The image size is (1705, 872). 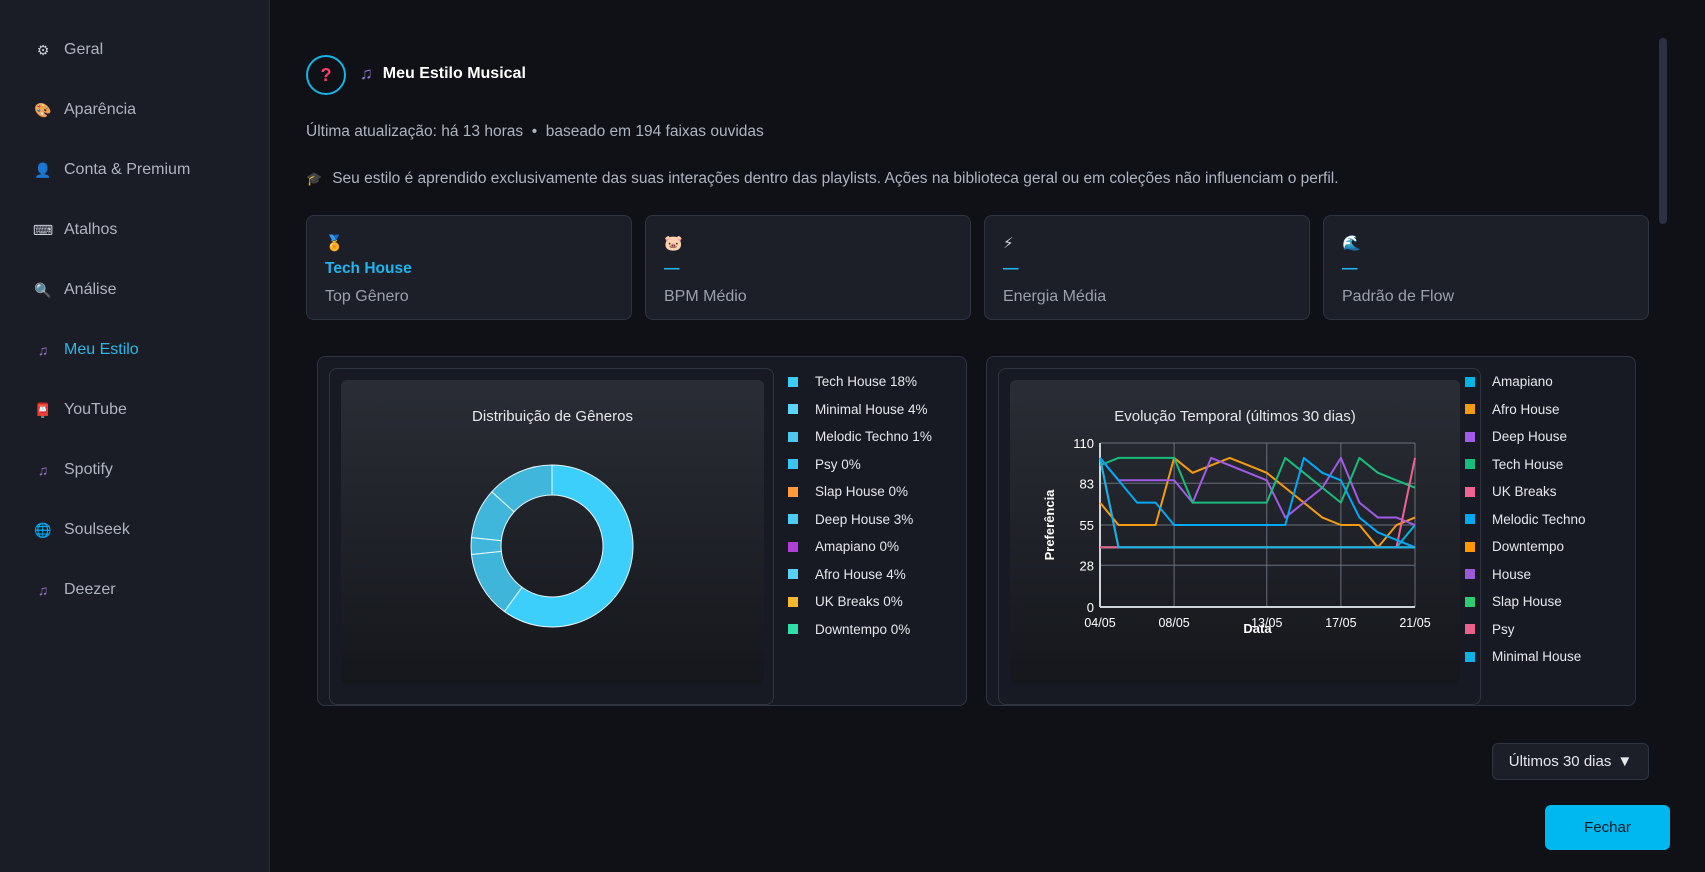 I want to click on stat-value: —, so click(x=672, y=268).